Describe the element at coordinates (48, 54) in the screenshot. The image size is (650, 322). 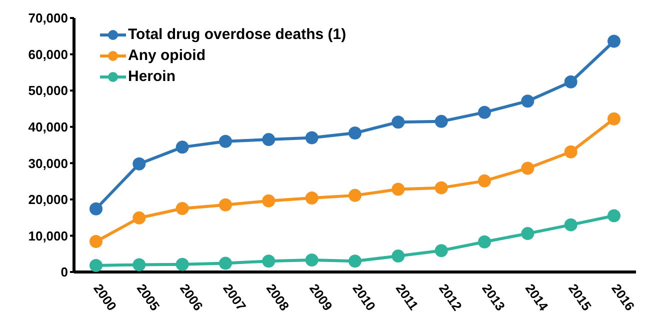
I see `y-tick-label: 60,000` at that location.